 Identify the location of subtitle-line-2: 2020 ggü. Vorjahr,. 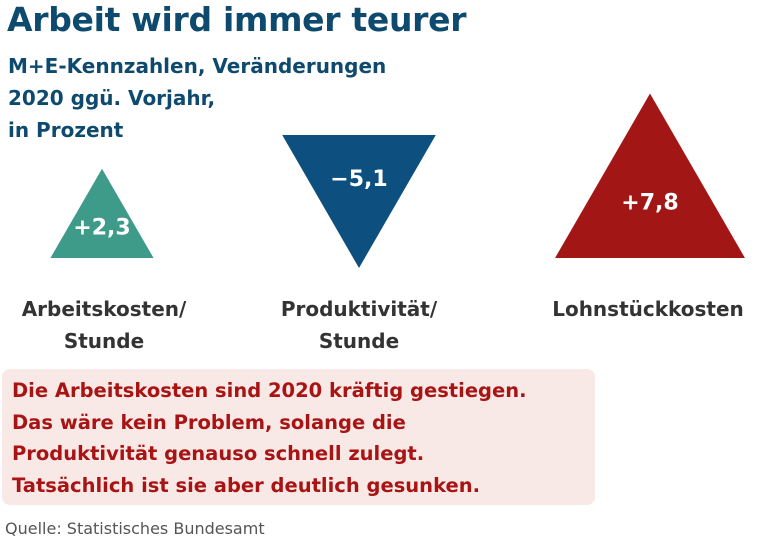
(112, 98).